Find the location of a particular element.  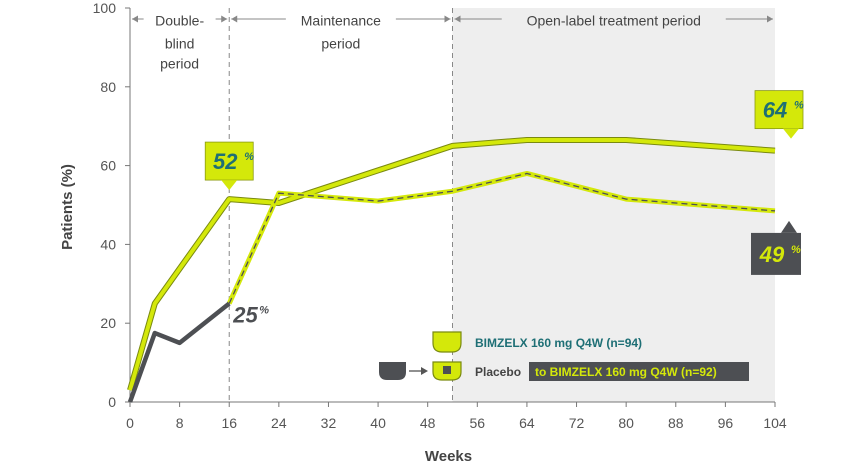

x-tick-label: 88 is located at coordinates (676, 423).